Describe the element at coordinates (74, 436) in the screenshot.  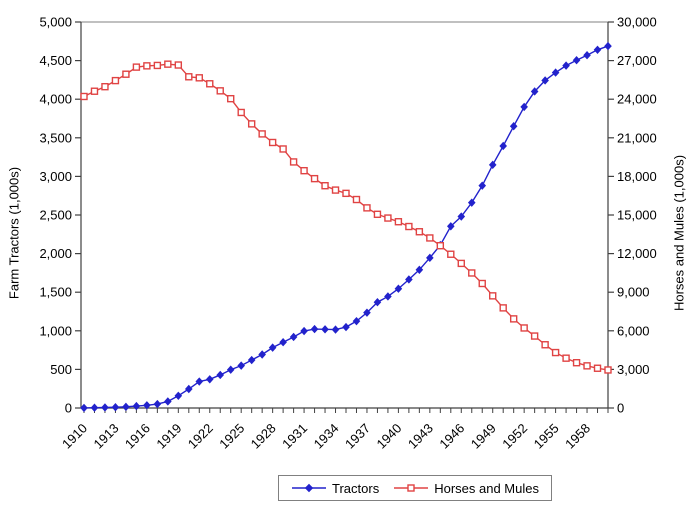
I see `svg-text: 1910` at that location.